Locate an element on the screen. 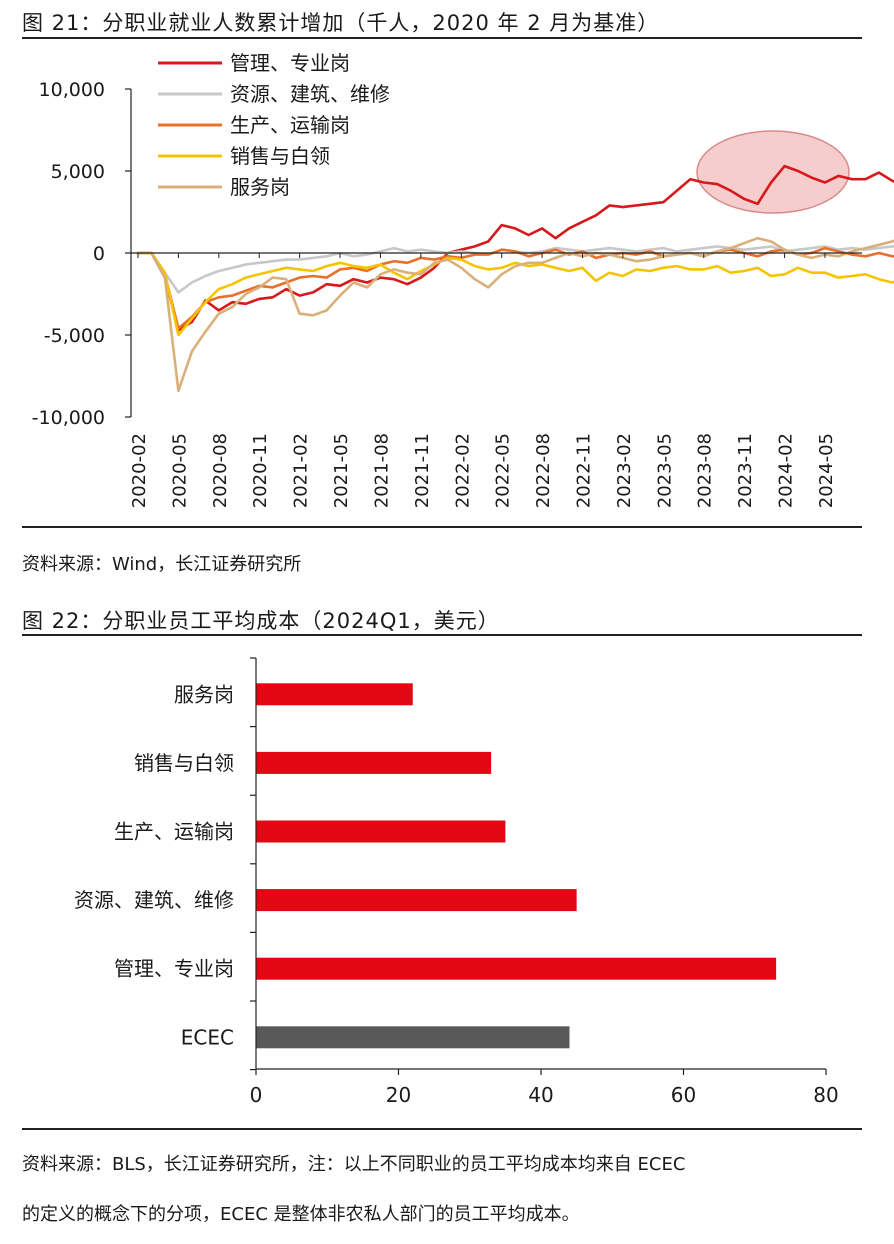 The height and width of the screenshot is (1244, 894). x-tick-label: 2020-05 is located at coordinates (179, 470).